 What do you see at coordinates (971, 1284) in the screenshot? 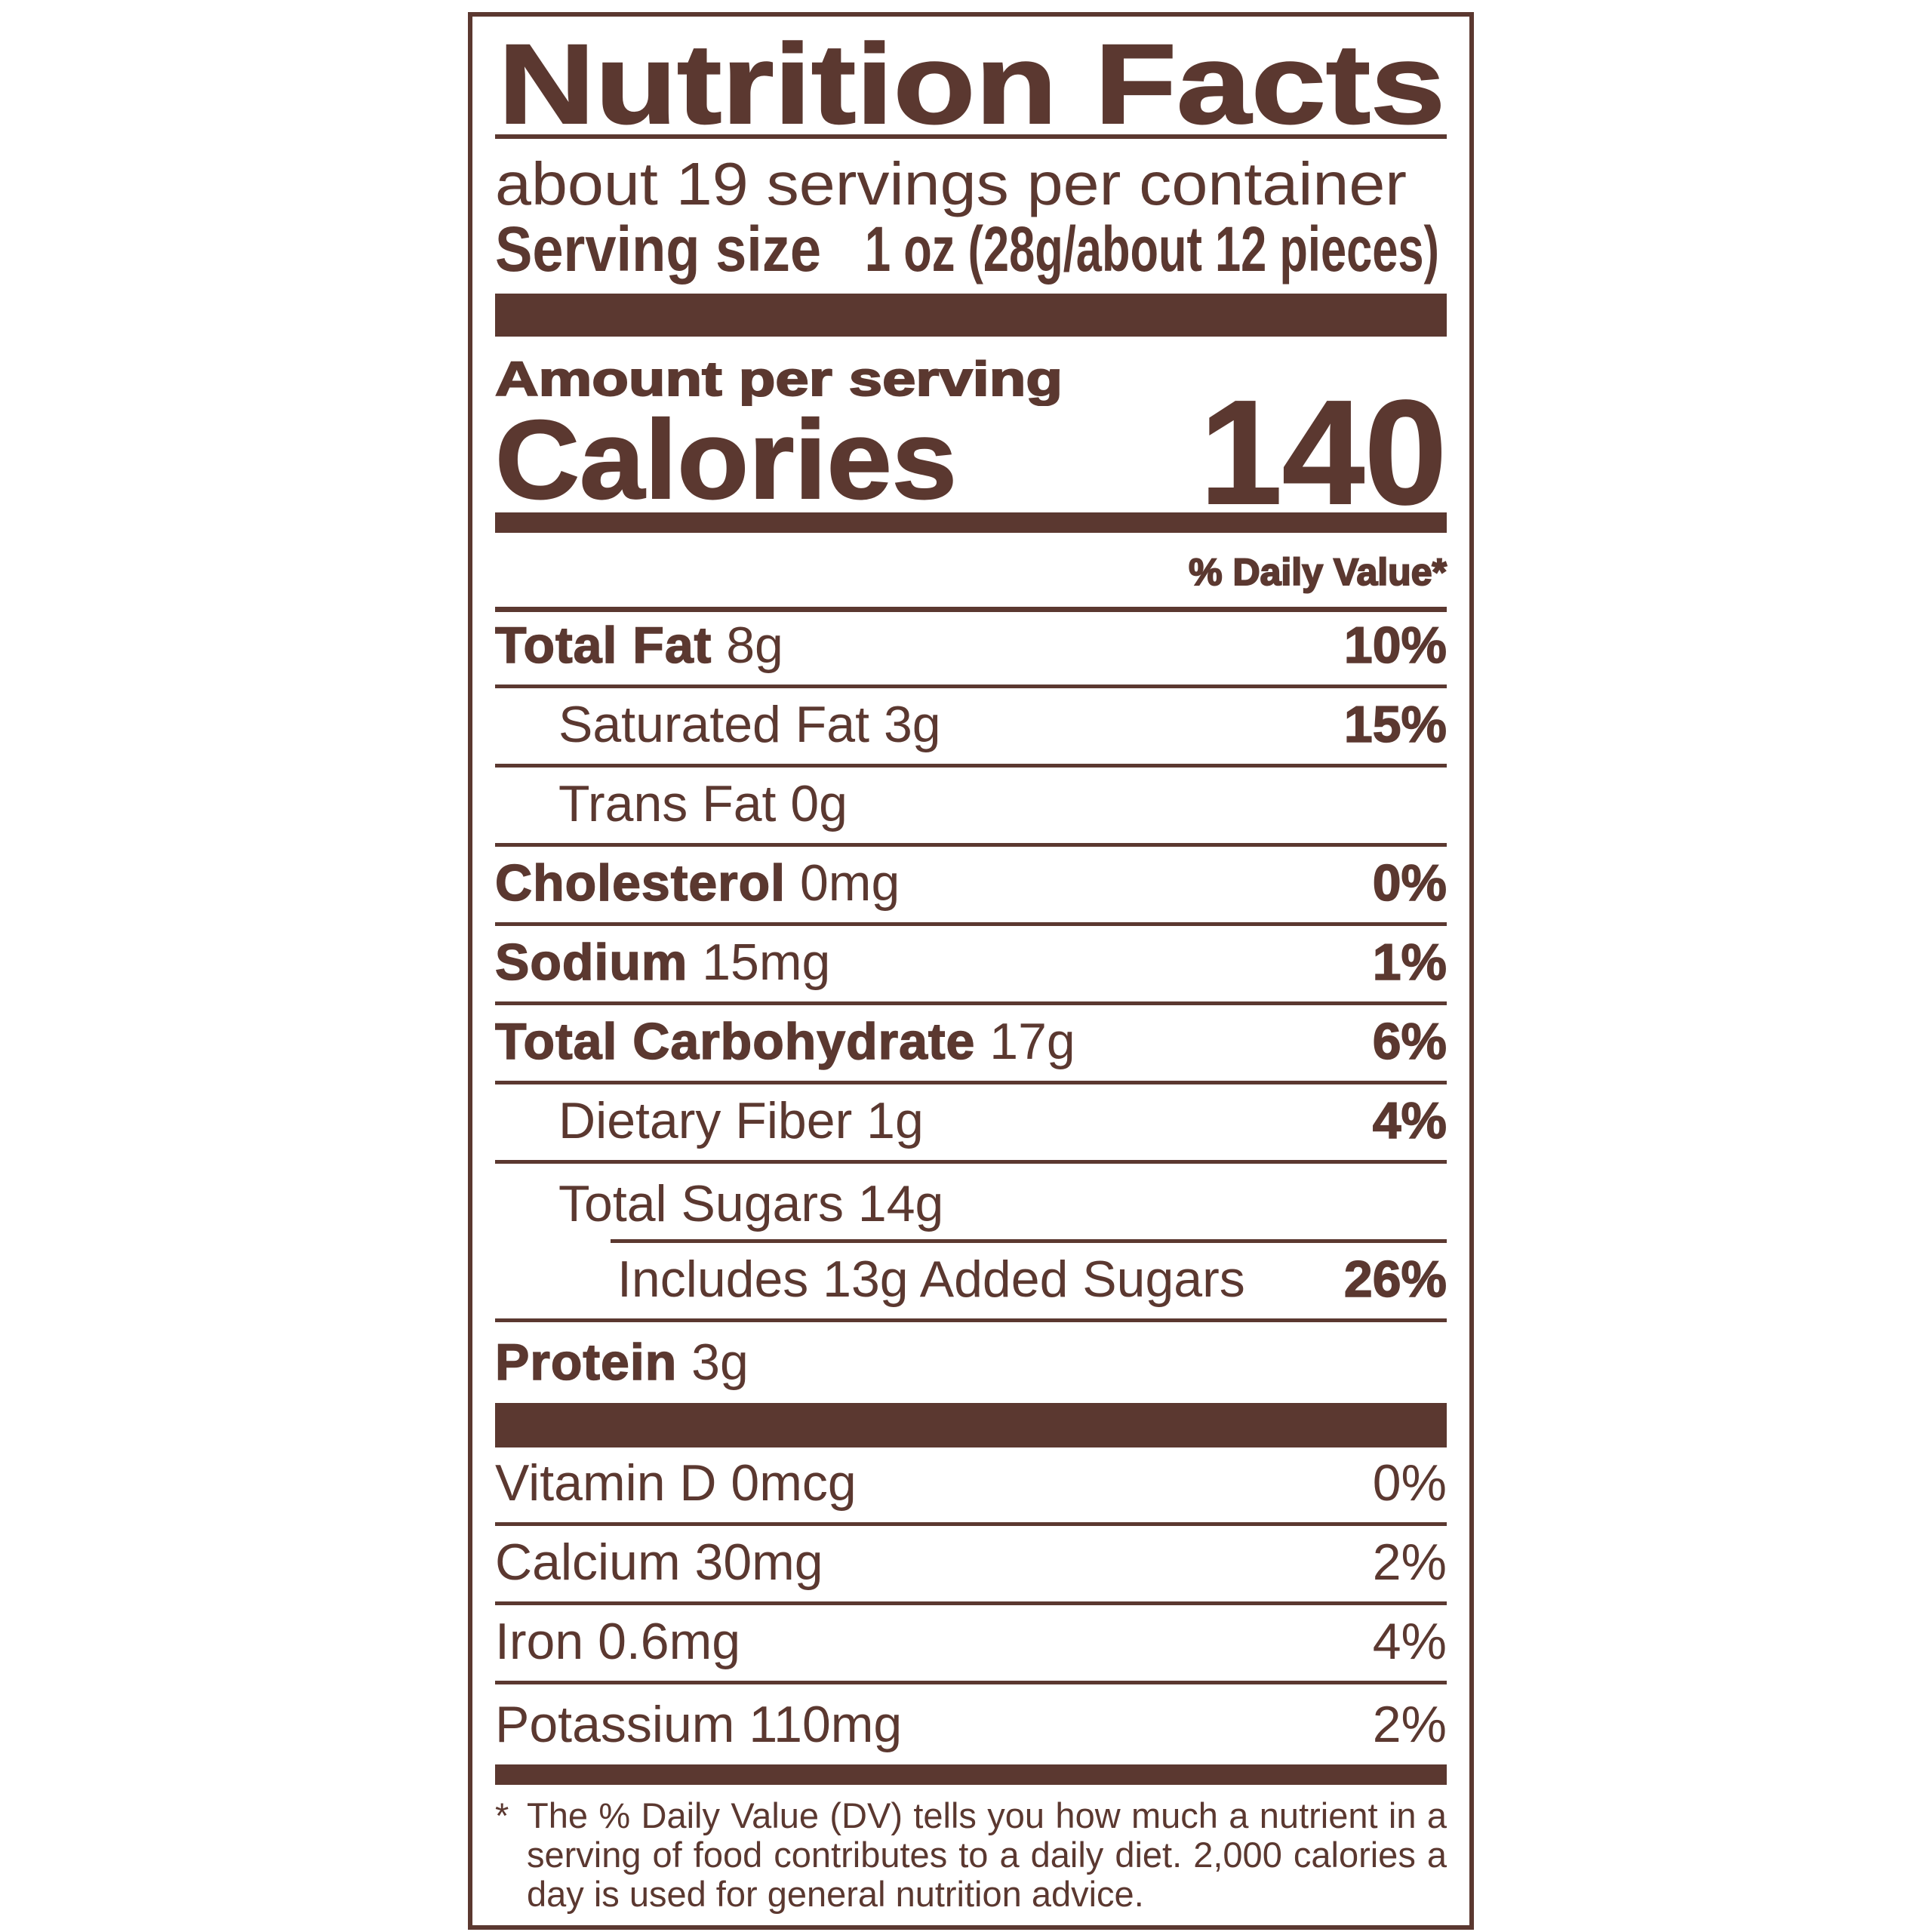
I see `nutrient-row-added-sugars: Includes 13g Added Sugars 26%` at bounding box center [971, 1284].